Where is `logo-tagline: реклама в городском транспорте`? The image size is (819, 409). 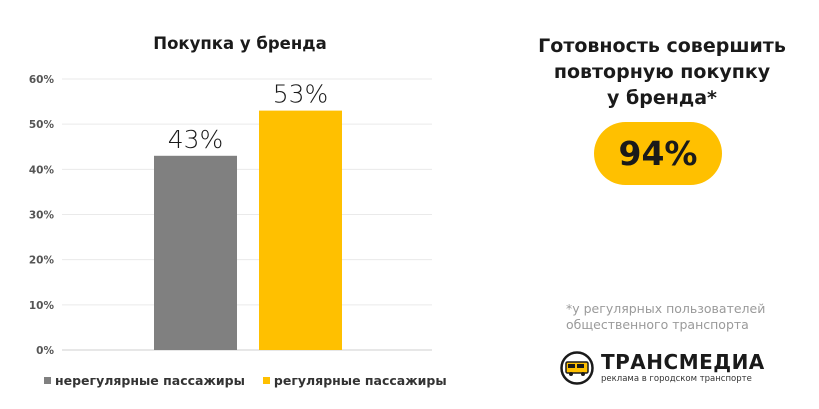
logo-tagline: реклама в городском транспорте is located at coordinates (676, 379).